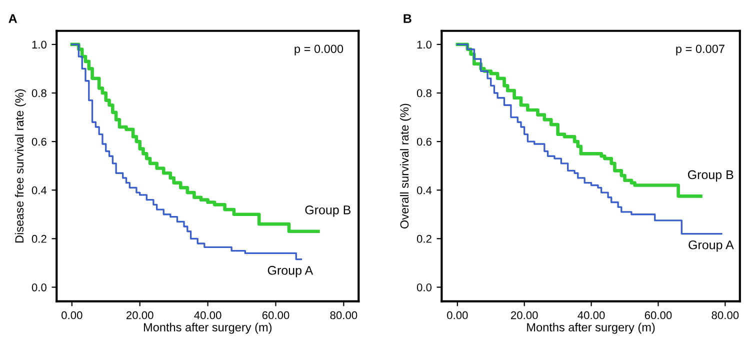 This screenshot has height=363, width=755. Describe the element at coordinates (319, 50) in the screenshot. I see `annotation: p = 0.000` at that location.